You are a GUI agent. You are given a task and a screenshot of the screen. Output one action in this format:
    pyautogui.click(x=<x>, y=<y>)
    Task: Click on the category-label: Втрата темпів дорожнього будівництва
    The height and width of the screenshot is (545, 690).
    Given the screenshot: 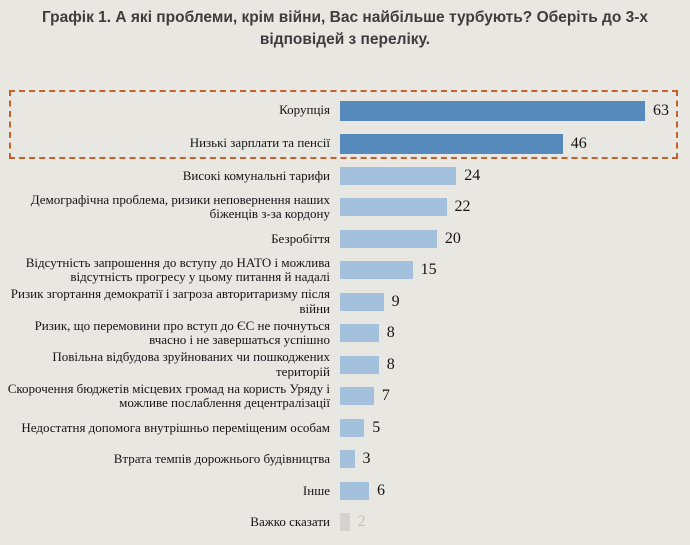 What is the action you would take?
    pyautogui.click(x=221, y=458)
    